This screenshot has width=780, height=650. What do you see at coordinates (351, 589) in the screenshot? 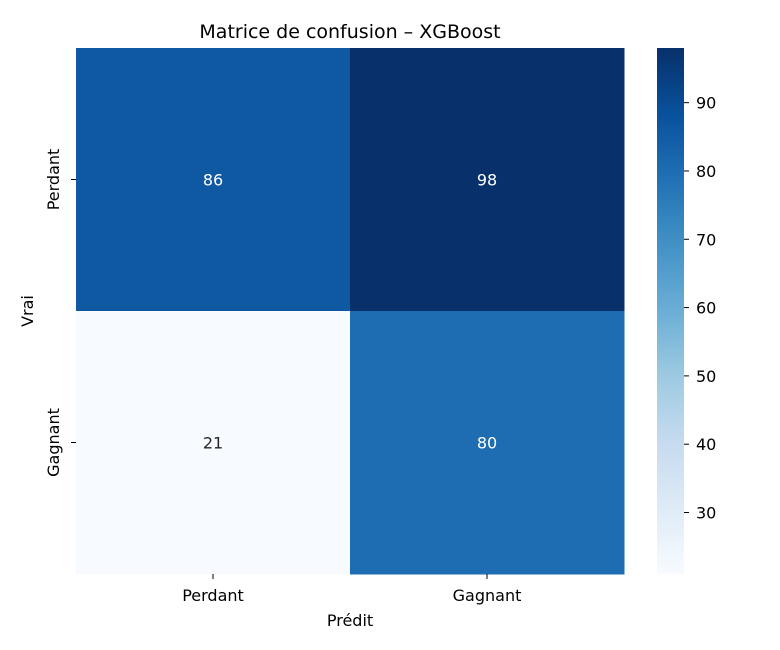
I see `x-tick-labels: Perdant Gagnant` at bounding box center [351, 589].